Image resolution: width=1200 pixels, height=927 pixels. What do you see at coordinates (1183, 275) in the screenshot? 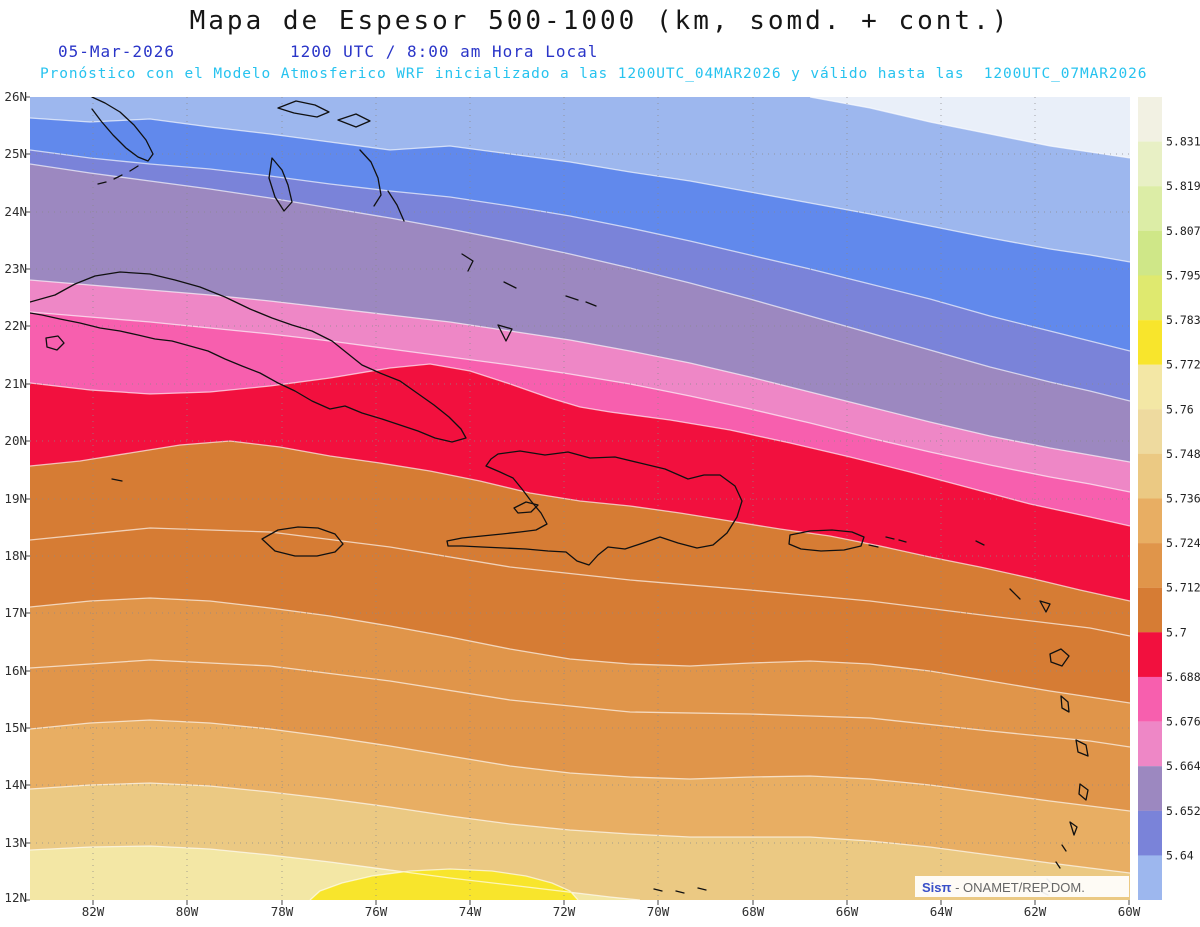
I see `colorbar-label: 5.795` at bounding box center [1183, 275].